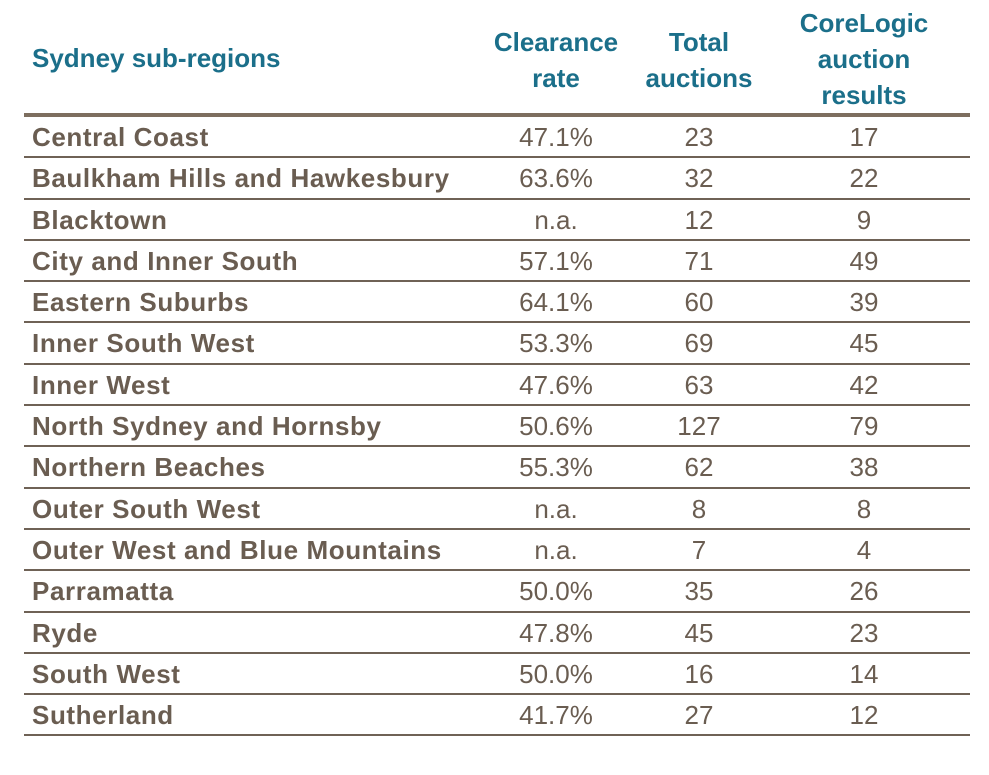 The height and width of the screenshot is (775, 989). What do you see at coordinates (864, 467) in the screenshot?
I see `cell-corelogic-results: 38` at bounding box center [864, 467].